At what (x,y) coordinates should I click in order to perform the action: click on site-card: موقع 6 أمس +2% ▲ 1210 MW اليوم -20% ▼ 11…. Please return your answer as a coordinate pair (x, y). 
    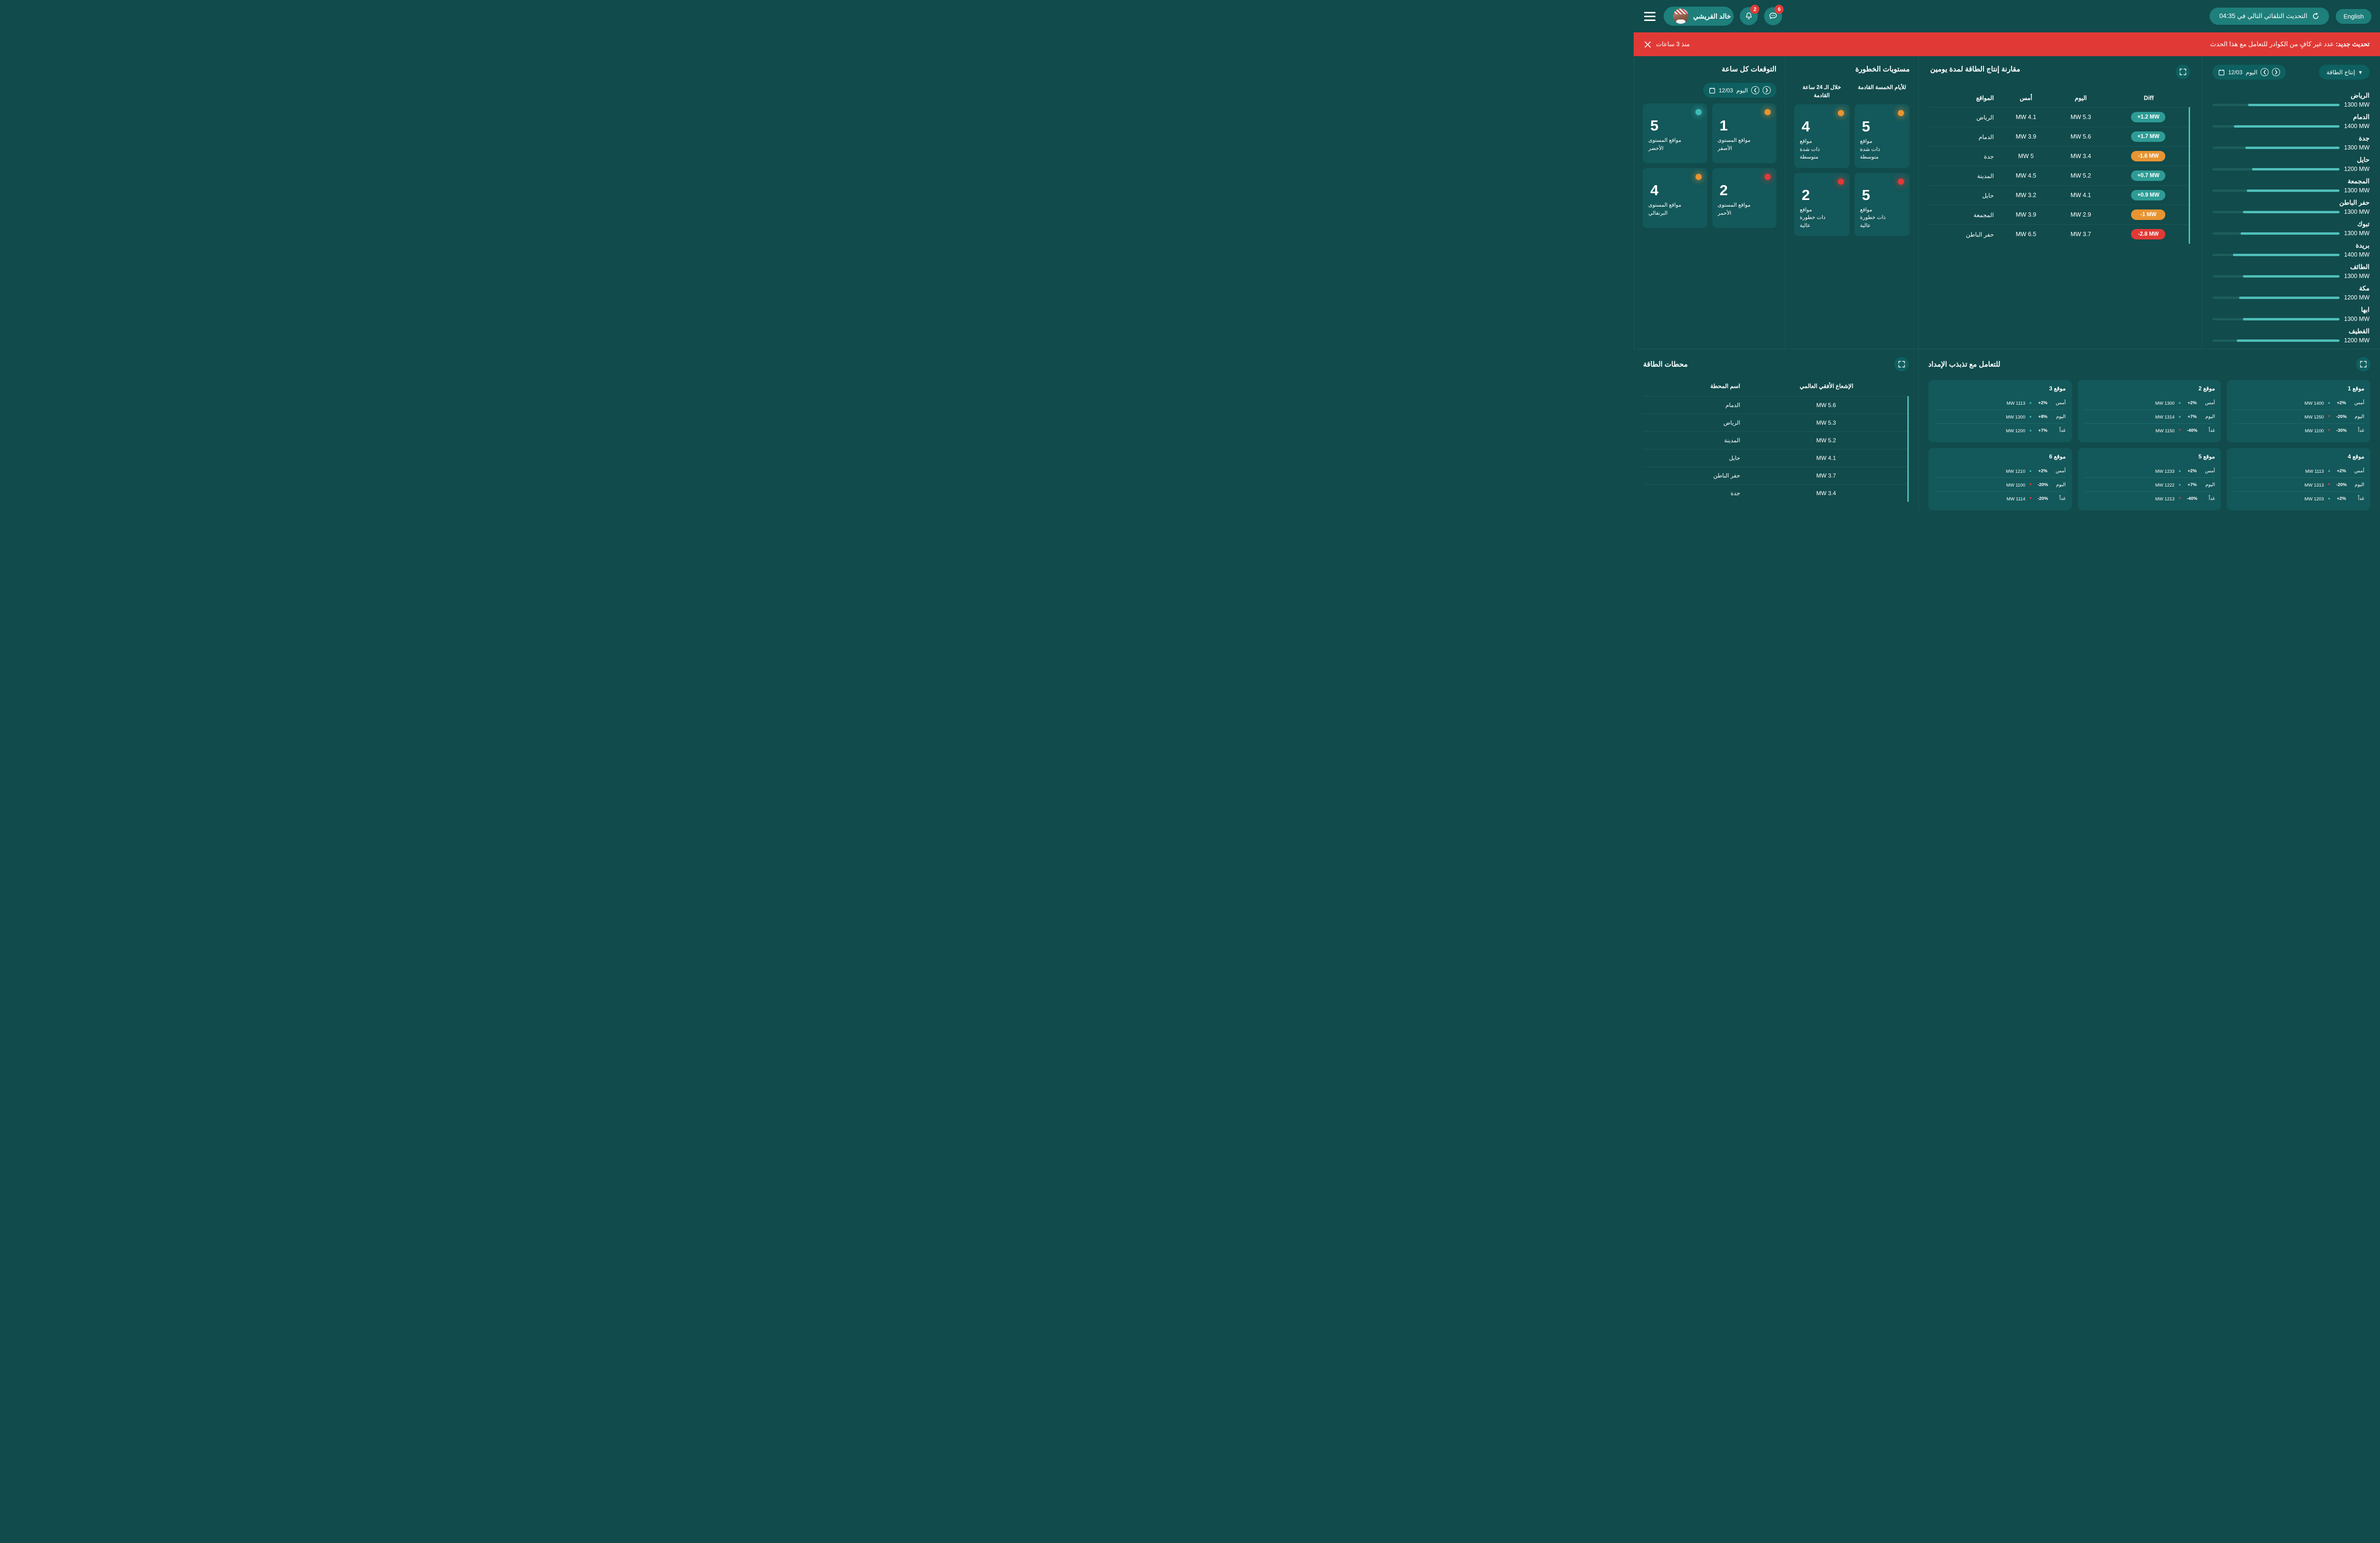
    Looking at the image, I should click on (2000, 479).